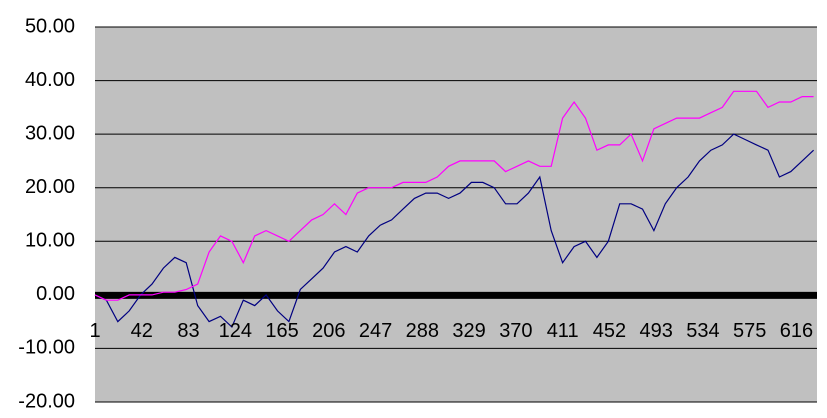 The image size is (827, 418). What do you see at coordinates (702, 331) in the screenshot?
I see `x-tick-label: 534` at bounding box center [702, 331].